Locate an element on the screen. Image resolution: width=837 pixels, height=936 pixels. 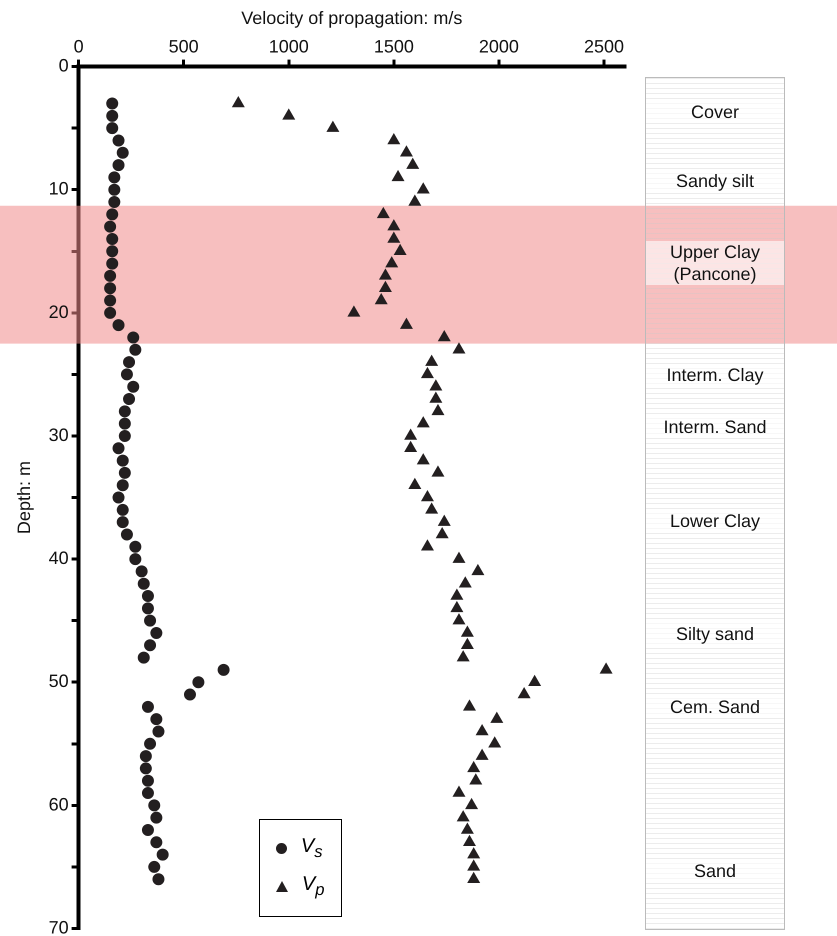
y-tick-label: 70 is located at coordinates (58, 926).